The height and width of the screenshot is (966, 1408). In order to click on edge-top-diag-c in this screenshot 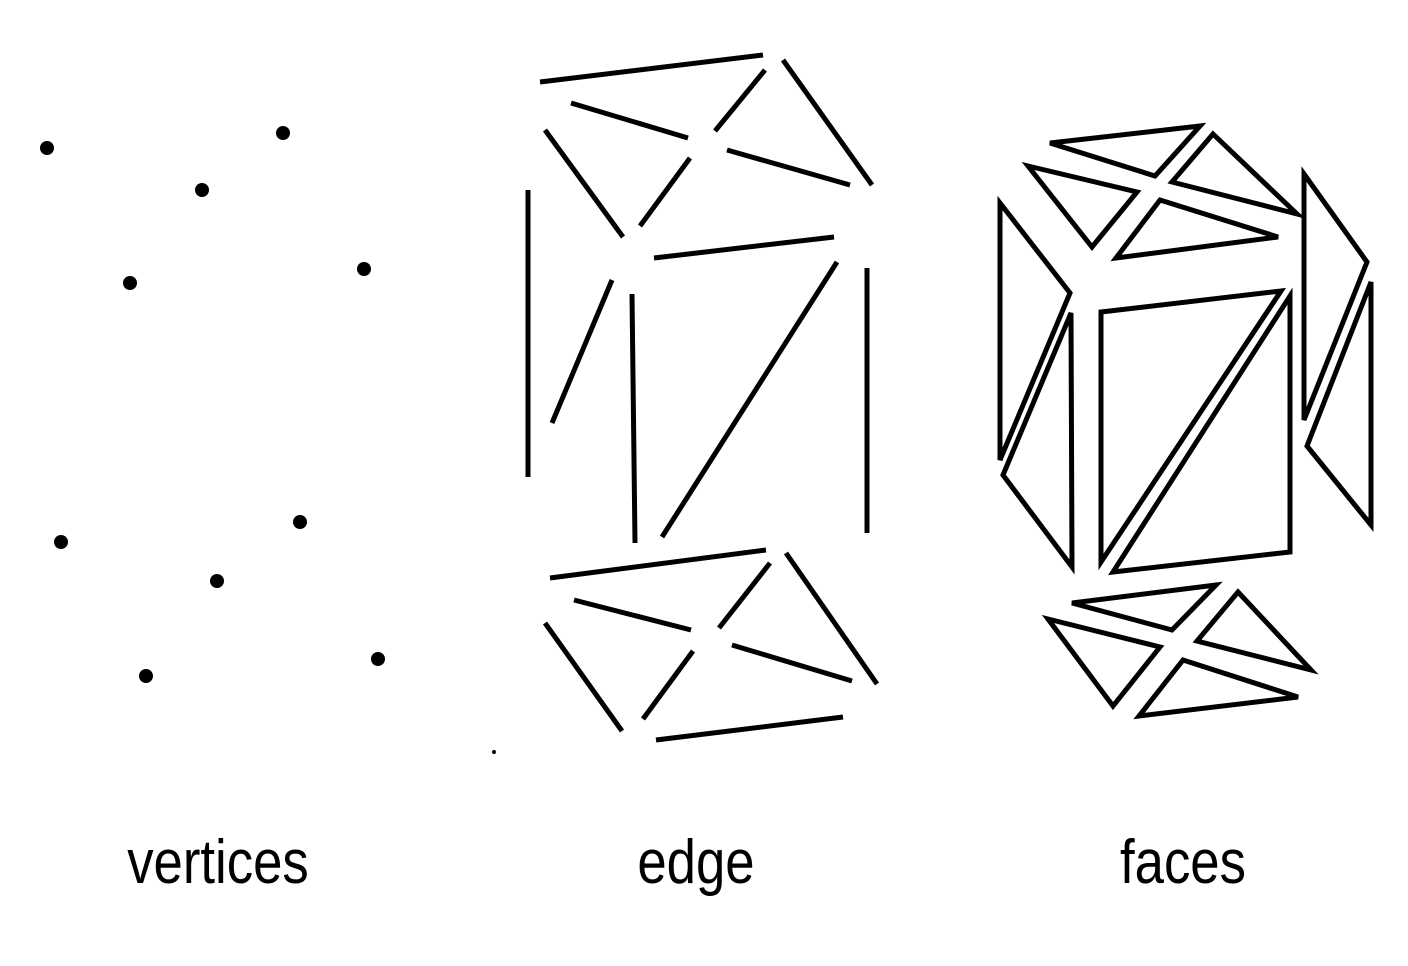, I will do `click(788, 167)`.